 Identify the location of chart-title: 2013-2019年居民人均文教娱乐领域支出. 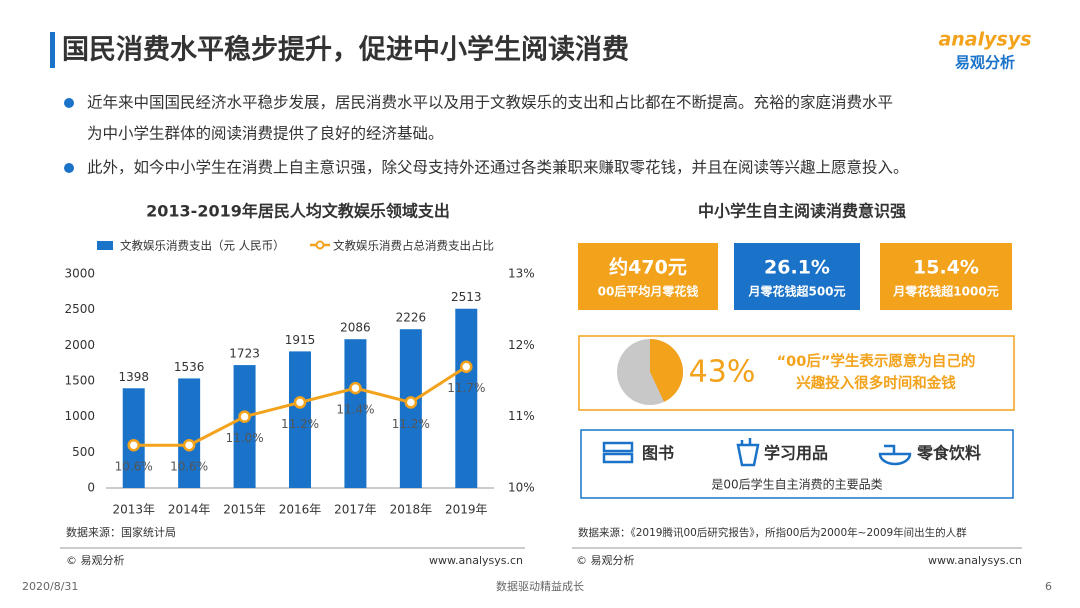
(298, 211).